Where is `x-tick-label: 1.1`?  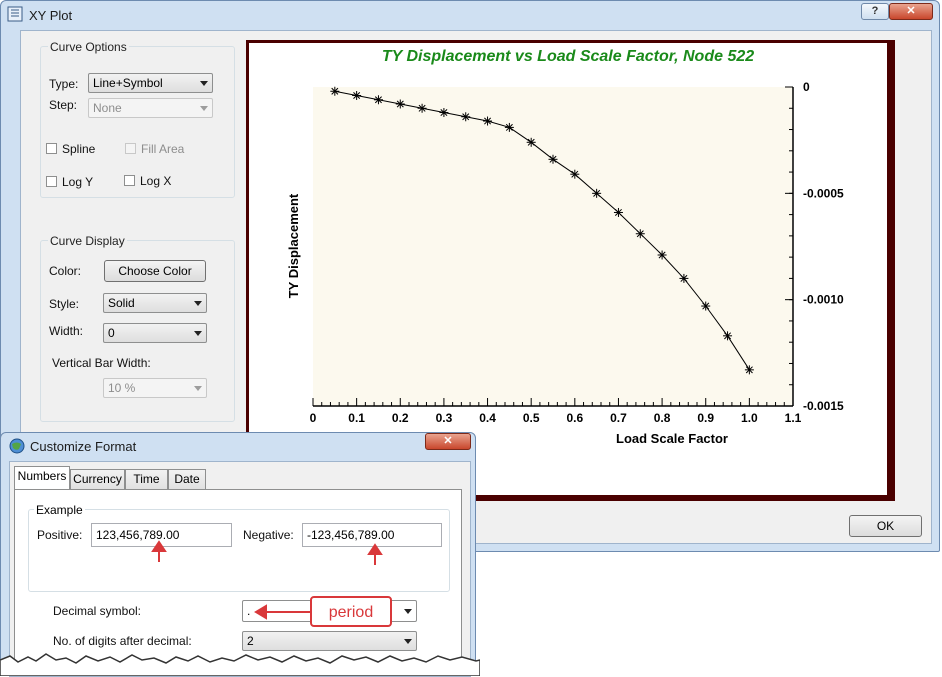
x-tick-label: 1.1 is located at coordinates (793, 418).